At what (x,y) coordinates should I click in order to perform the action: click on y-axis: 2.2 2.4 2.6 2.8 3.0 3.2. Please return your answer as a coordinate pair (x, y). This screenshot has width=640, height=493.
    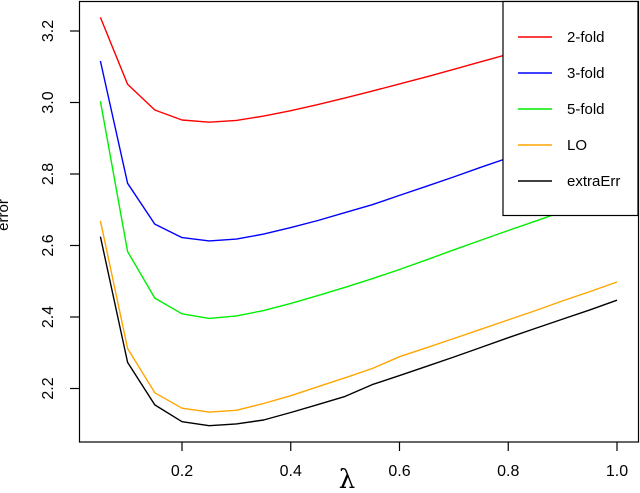
    Looking at the image, I should click on (60, 210).